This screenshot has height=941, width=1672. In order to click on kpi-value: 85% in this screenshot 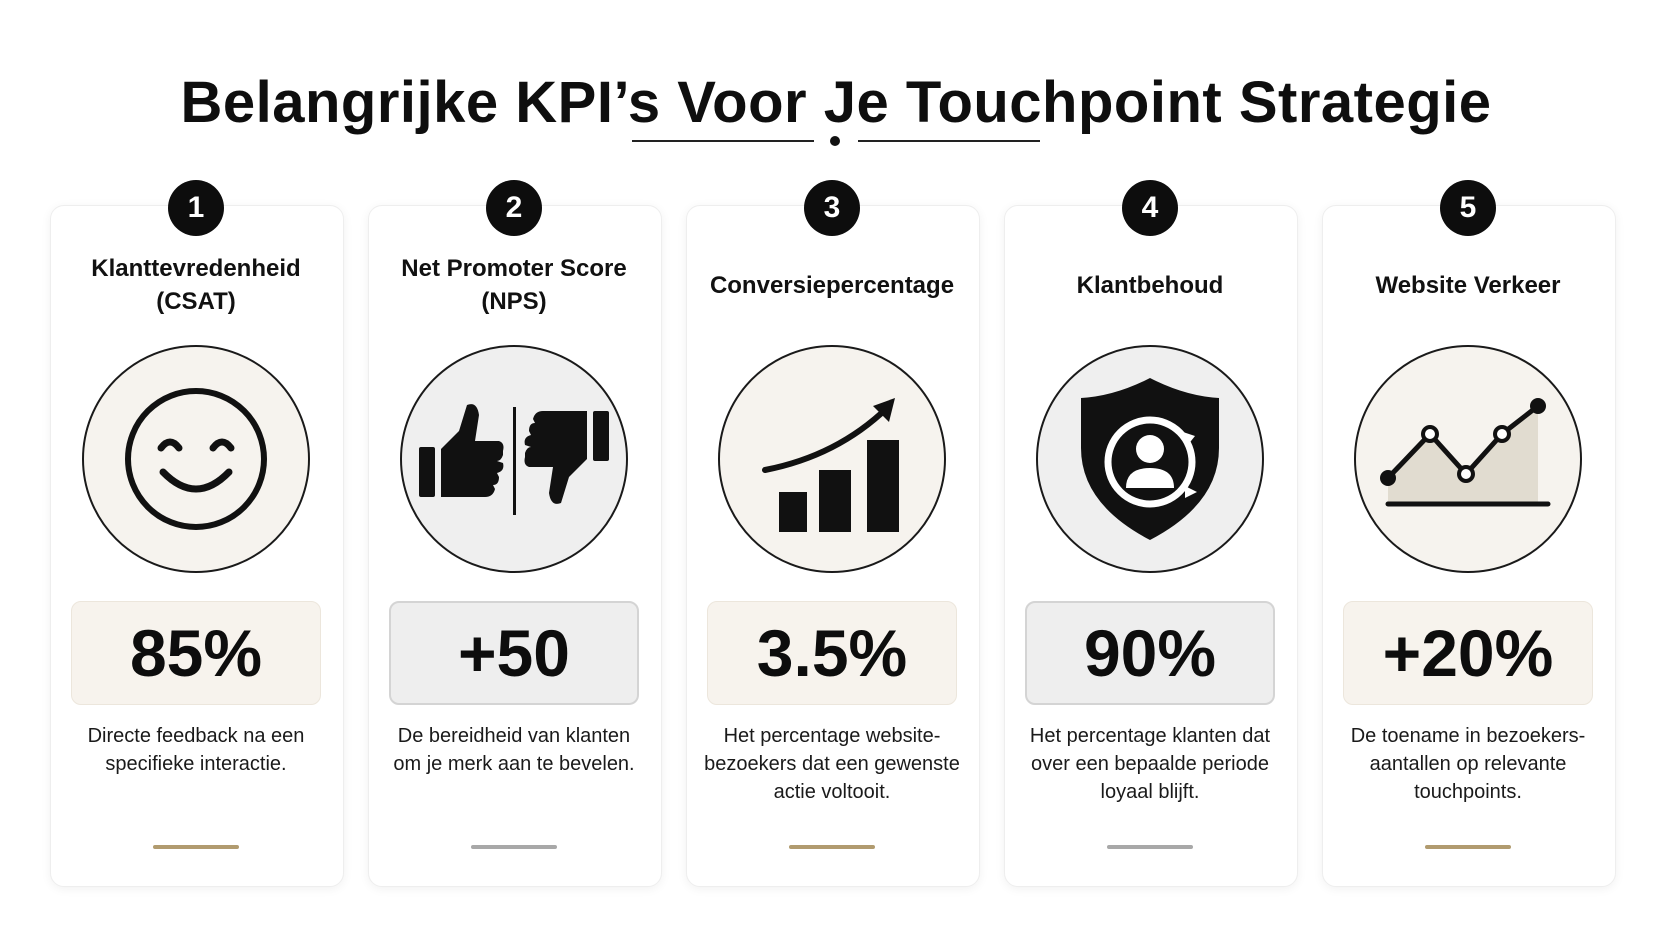, I will do `click(196, 653)`.